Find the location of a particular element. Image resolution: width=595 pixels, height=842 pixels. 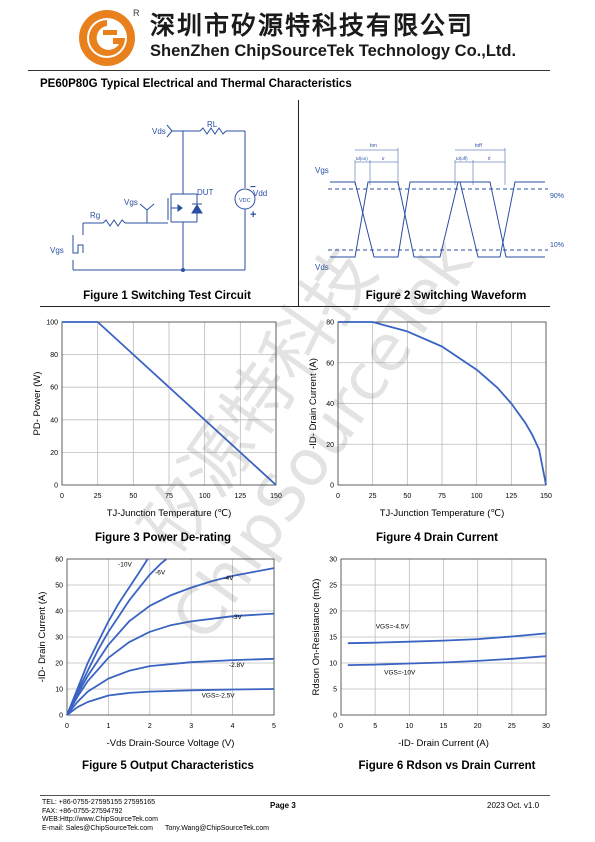

x-tick-label: 10 is located at coordinates (409, 726).